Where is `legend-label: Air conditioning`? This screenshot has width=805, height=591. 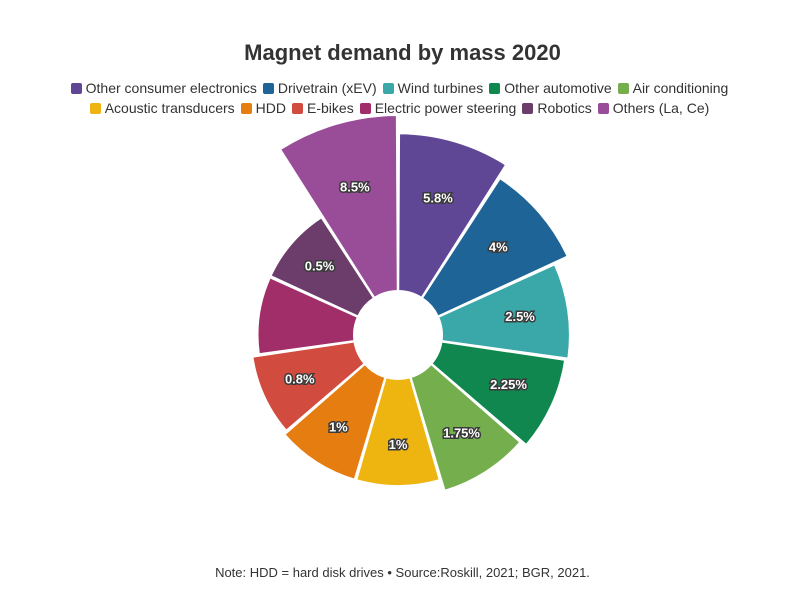
legend-label: Air conditioning is located at coordinates (680, 88).